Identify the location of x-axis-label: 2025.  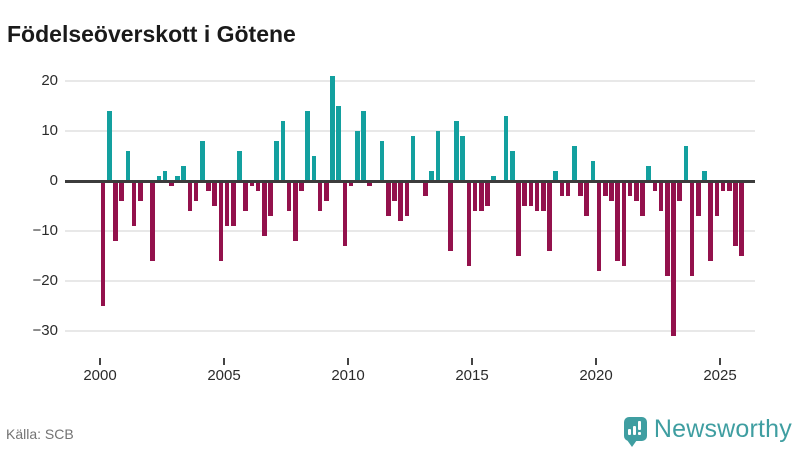
(720, 375).